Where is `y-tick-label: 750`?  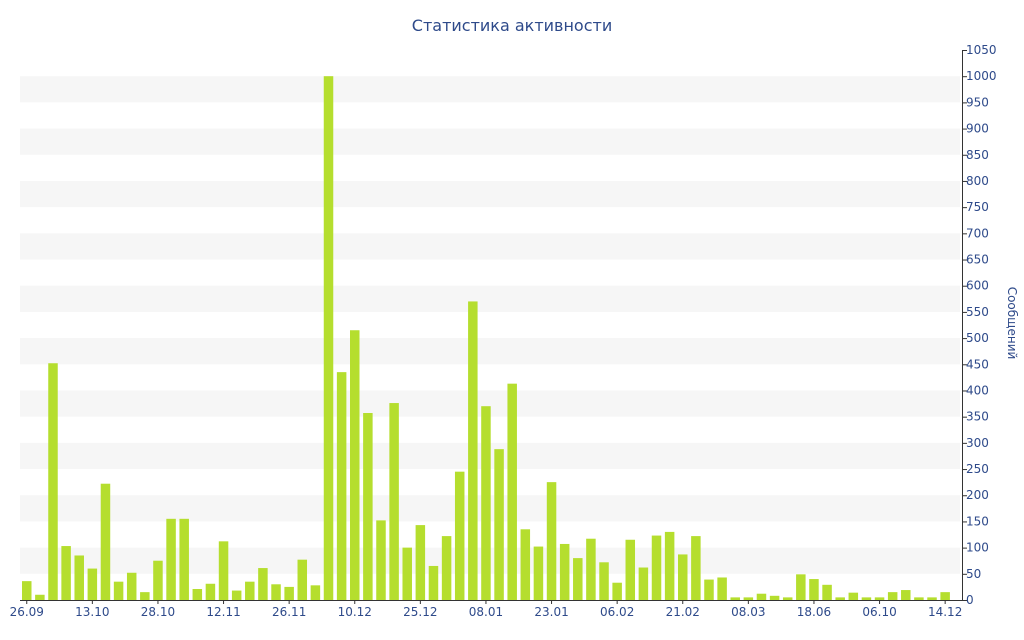
y-tick-label: 750 is located at coordinates (977, 207).